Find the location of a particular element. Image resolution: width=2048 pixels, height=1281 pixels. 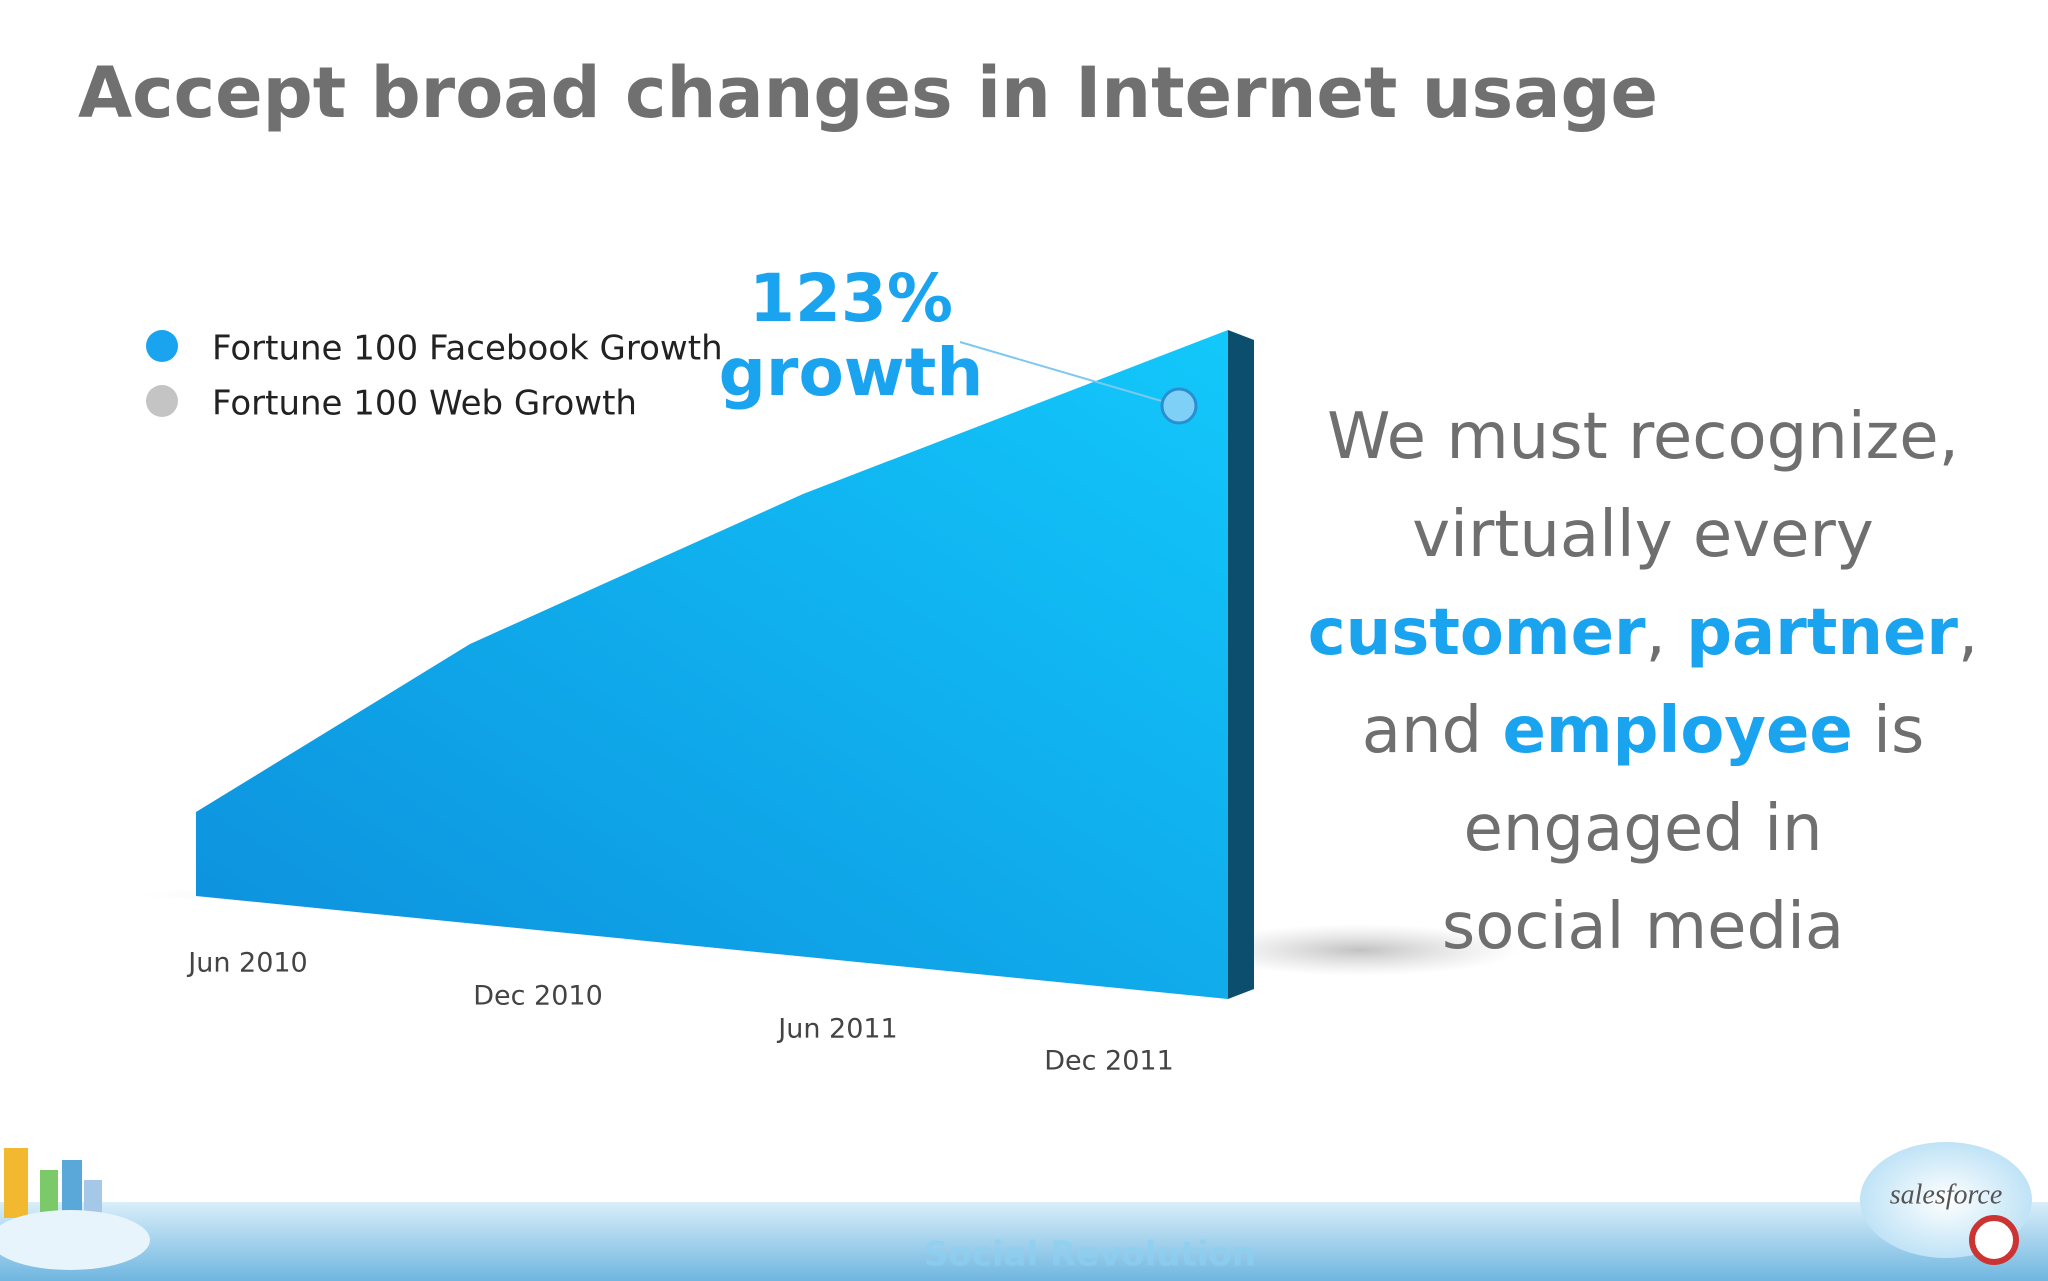

footer-band is located at coordinates (1024, 1241).